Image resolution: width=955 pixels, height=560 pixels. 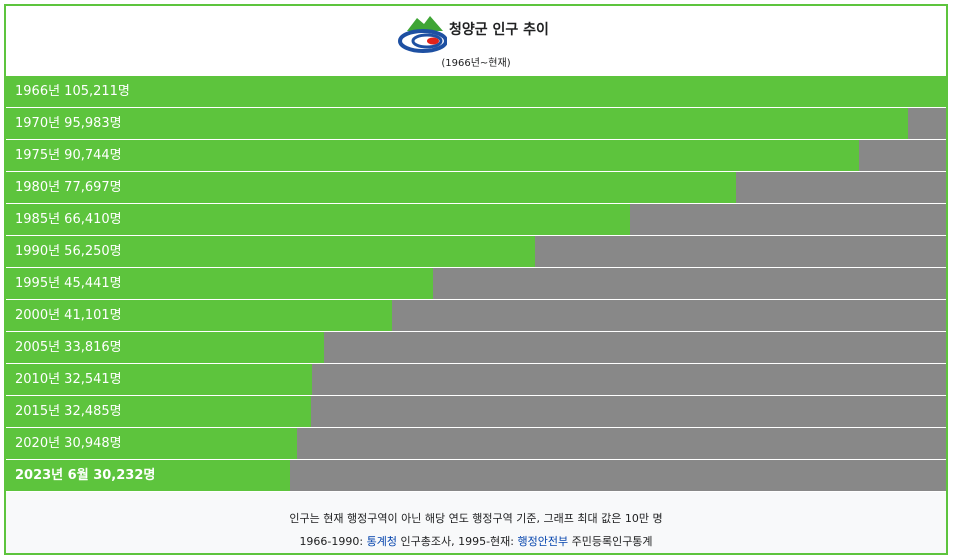 I want to click on bar-row: 2023년 6월 30,232명, so click(x=476, y=476).